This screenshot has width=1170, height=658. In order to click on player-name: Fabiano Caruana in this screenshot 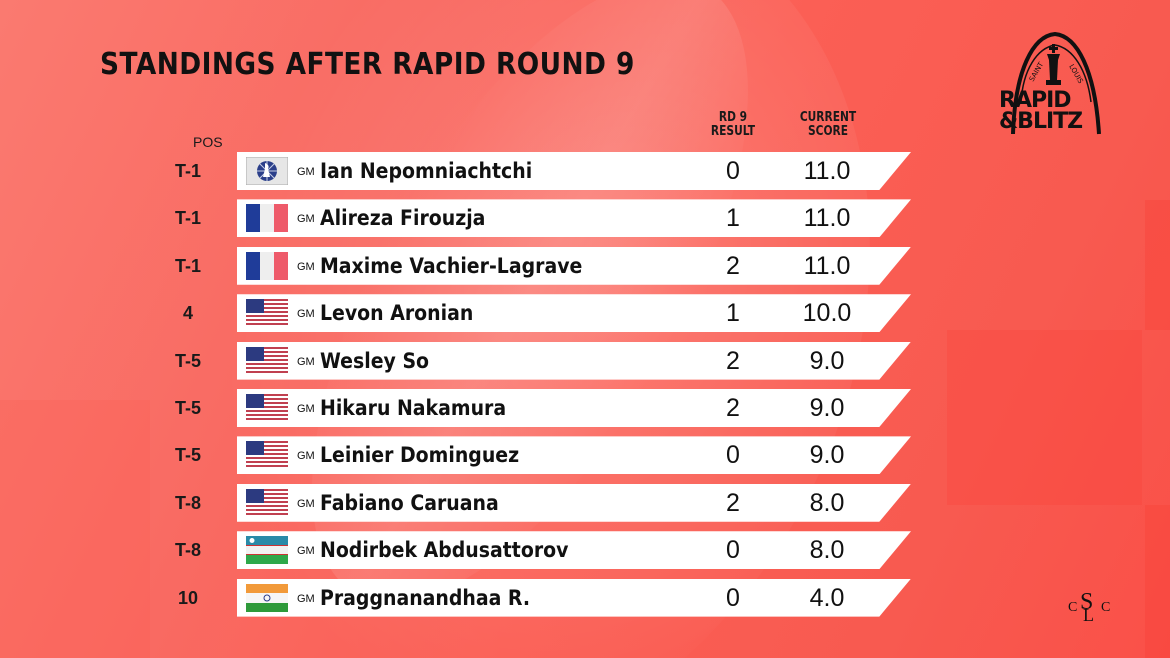, I will do `click(409, 502)`.